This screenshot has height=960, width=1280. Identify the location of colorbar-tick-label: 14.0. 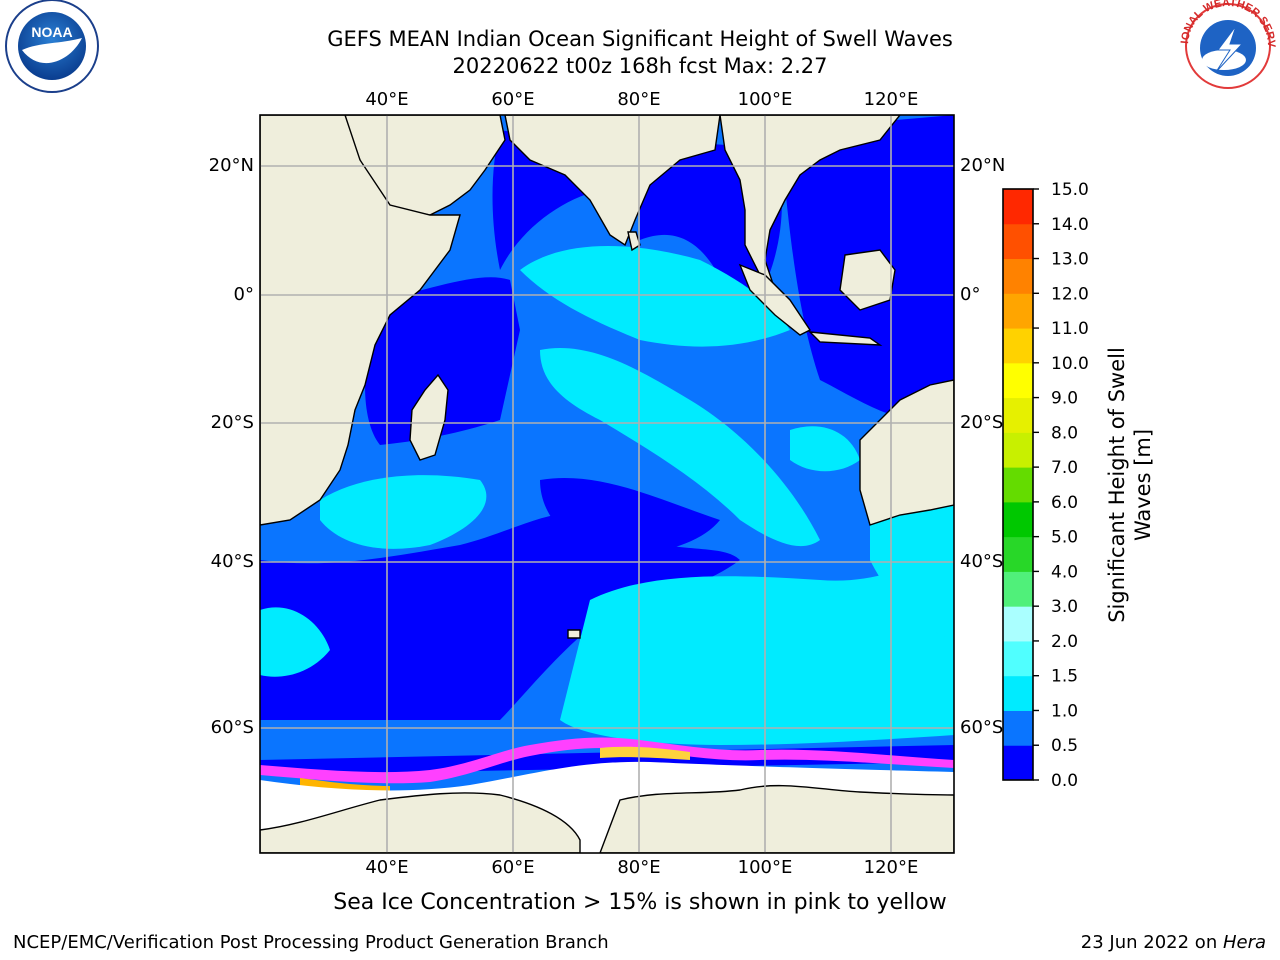
(1070, 225).